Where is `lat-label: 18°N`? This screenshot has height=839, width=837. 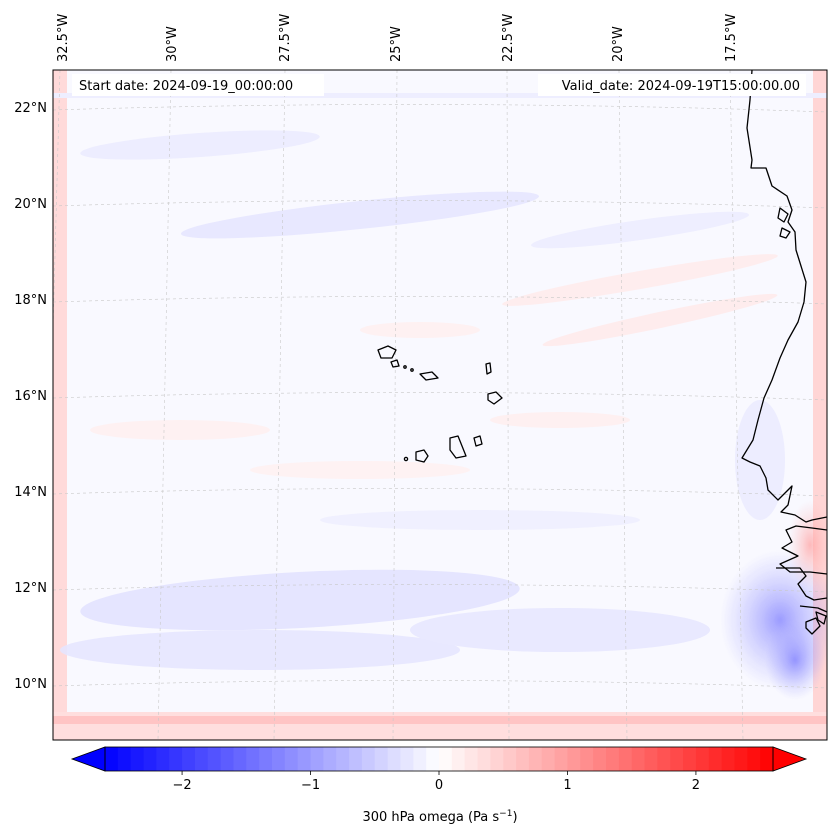
lat-label: 18°N is located at coordinates (30, 300).